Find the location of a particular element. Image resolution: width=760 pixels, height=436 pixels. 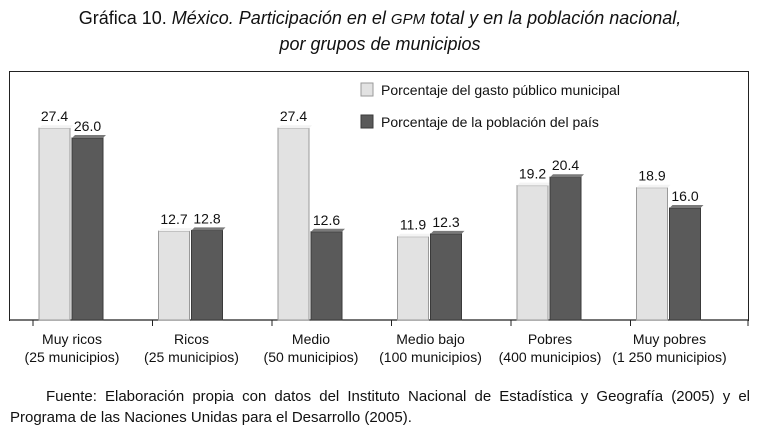

category-sublabel: (1 250 municipios) is located at coordinates (669, 357).